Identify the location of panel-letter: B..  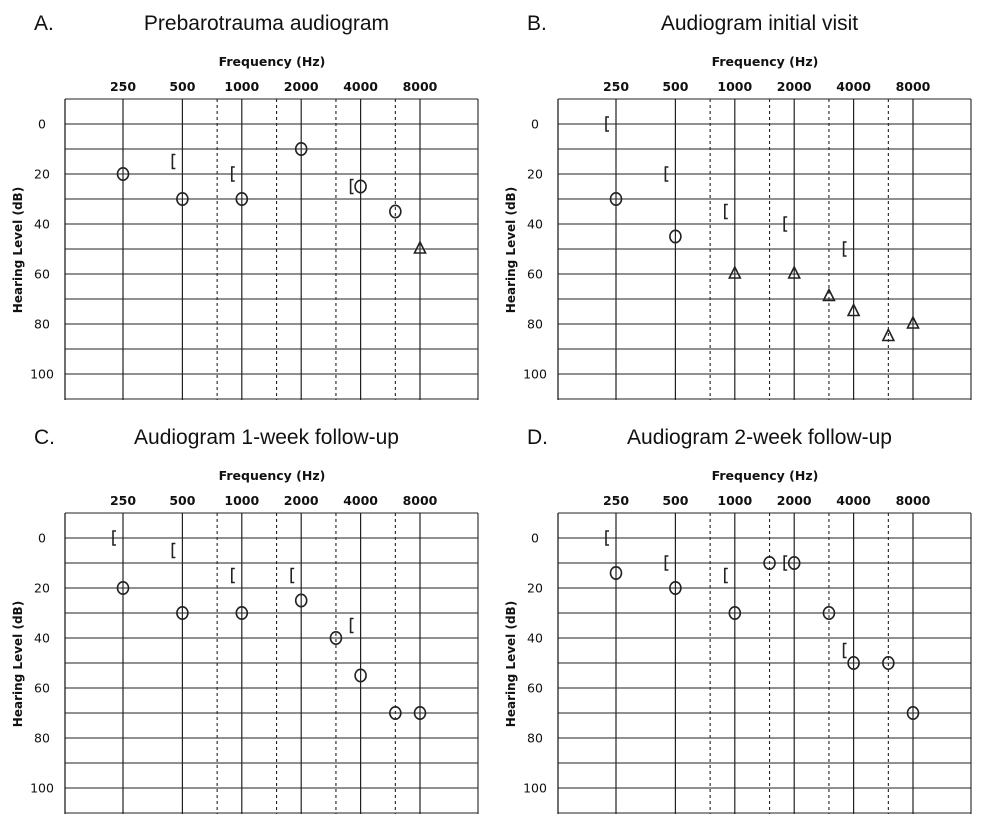
(537, 23).